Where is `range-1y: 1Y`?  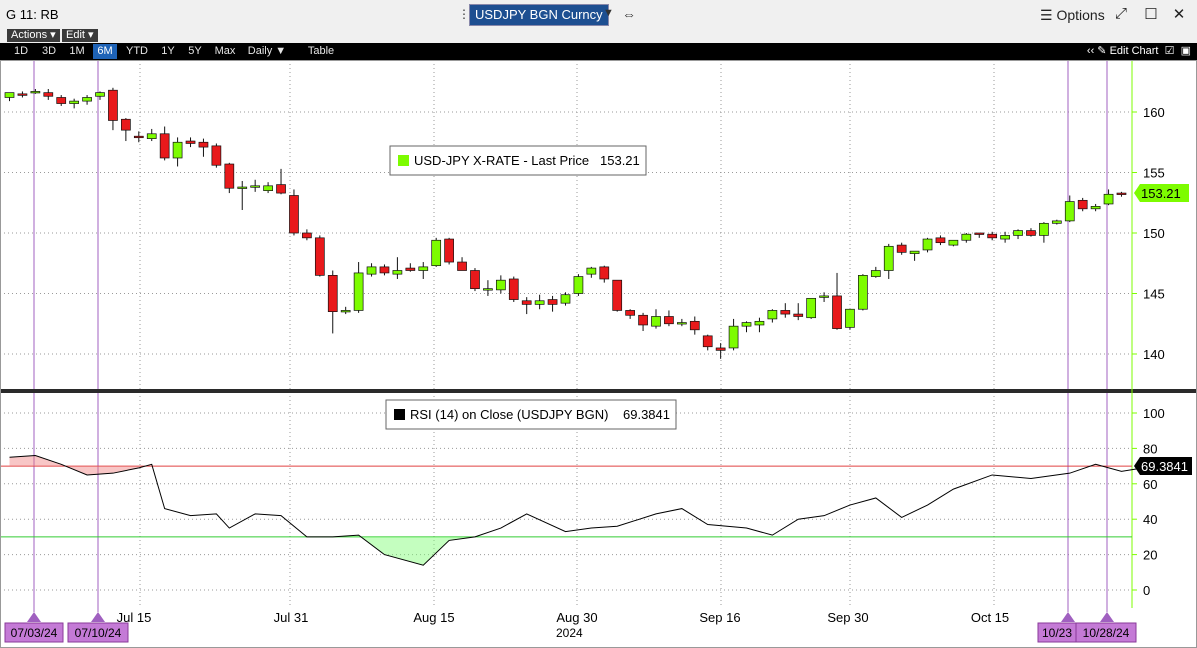 range-1y: 1Y is located at coordinates (168, 51).